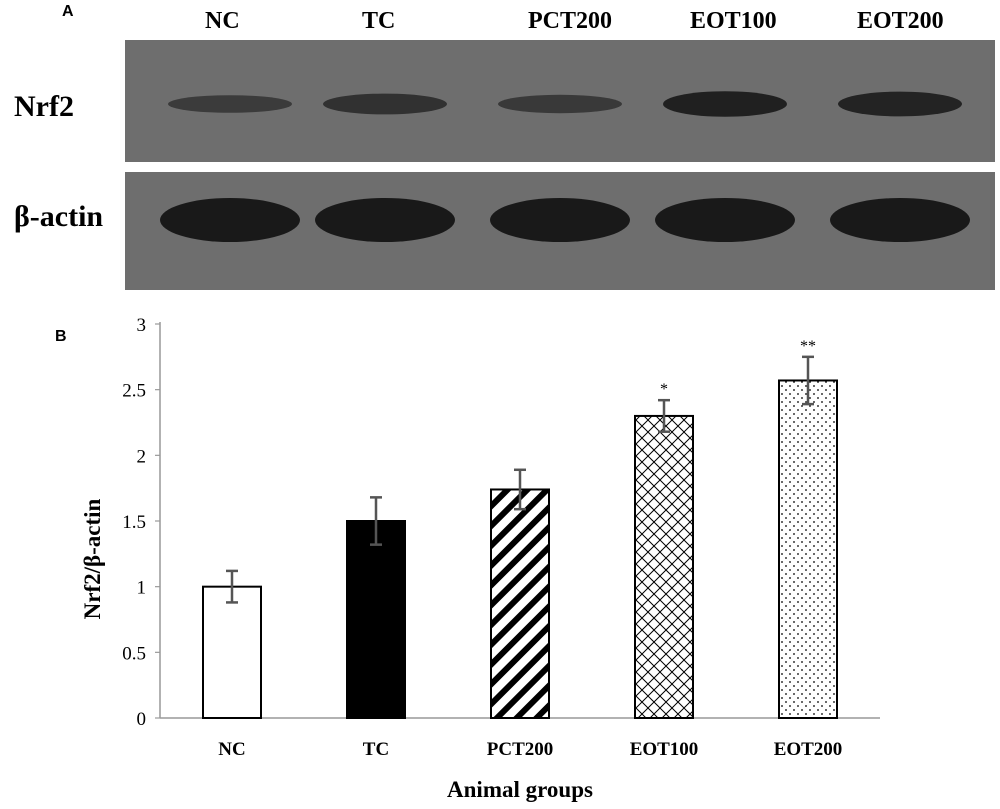 Image resolution: width=1000 pixels, height=809 pixels. Describe the element at coordinates (808, 749) in the screenshot. I see `category-label: EOT200` at that location.